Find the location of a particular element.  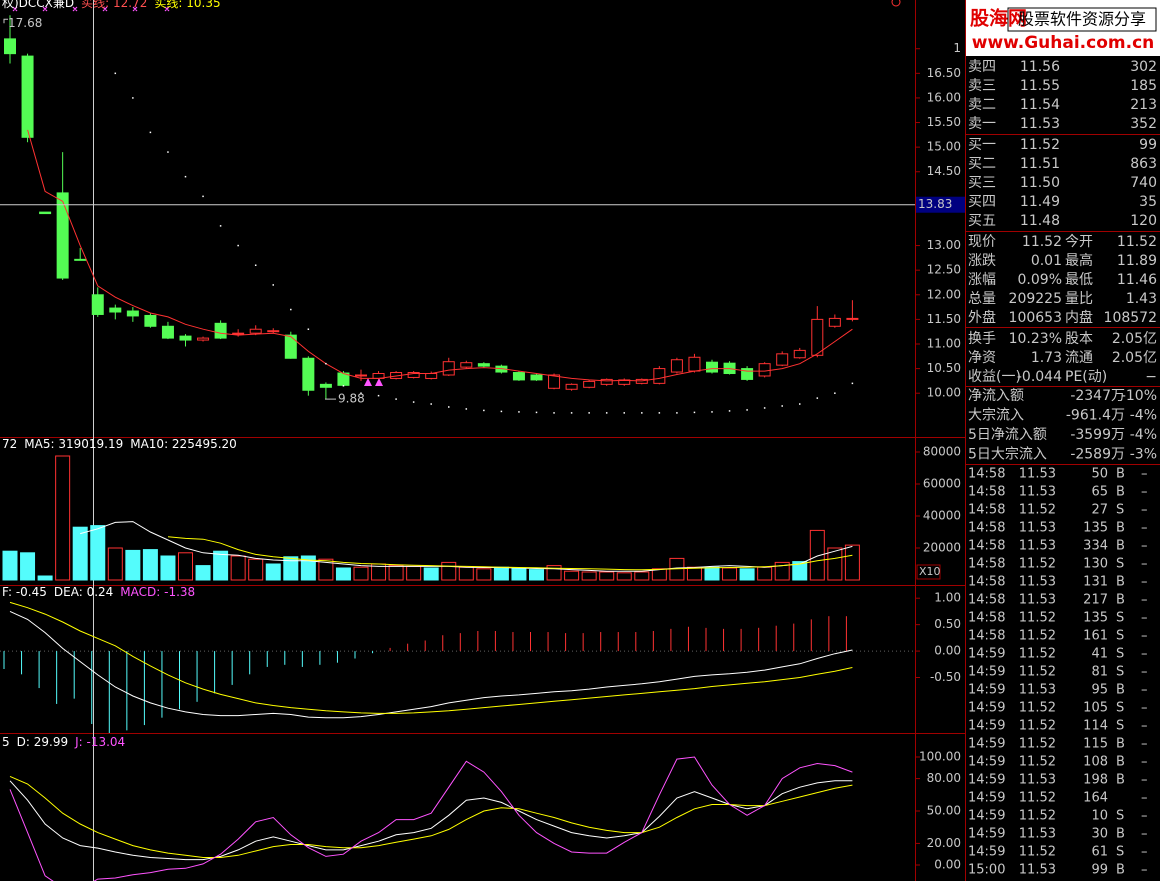

order-label: 买二 is located at coordinates (982, 164).